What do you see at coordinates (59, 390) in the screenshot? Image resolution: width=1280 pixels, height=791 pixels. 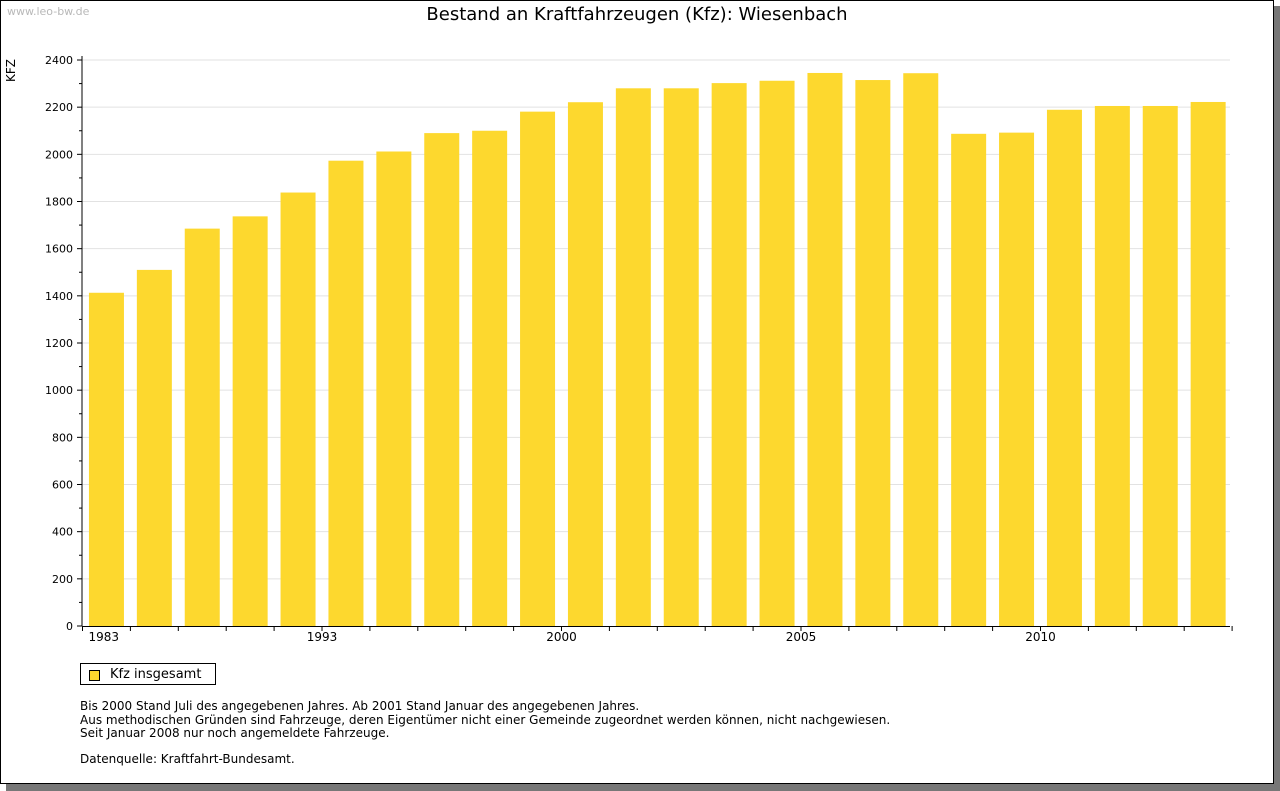 I see `y-tick-label: 1000` at bounding box center [59, 390].